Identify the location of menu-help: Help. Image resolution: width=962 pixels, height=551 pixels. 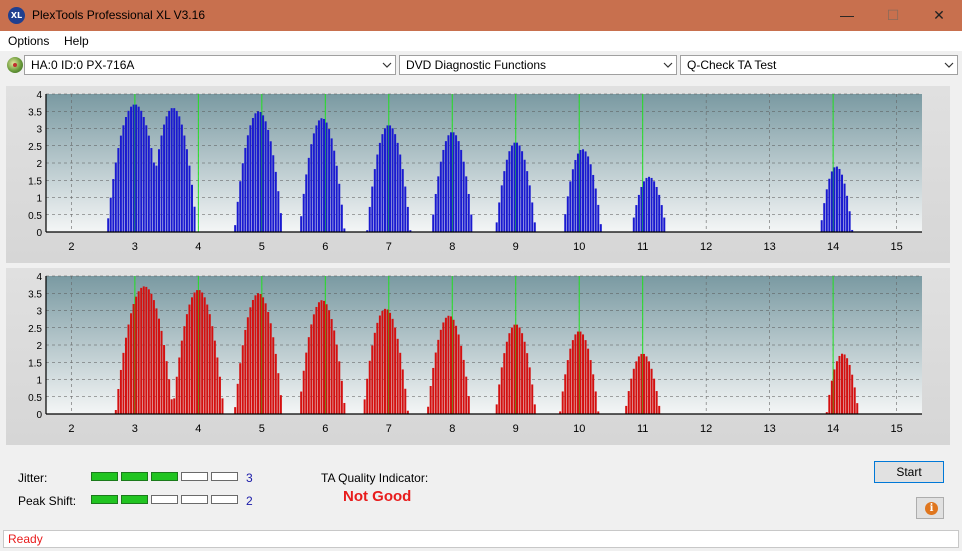
(76, 41).